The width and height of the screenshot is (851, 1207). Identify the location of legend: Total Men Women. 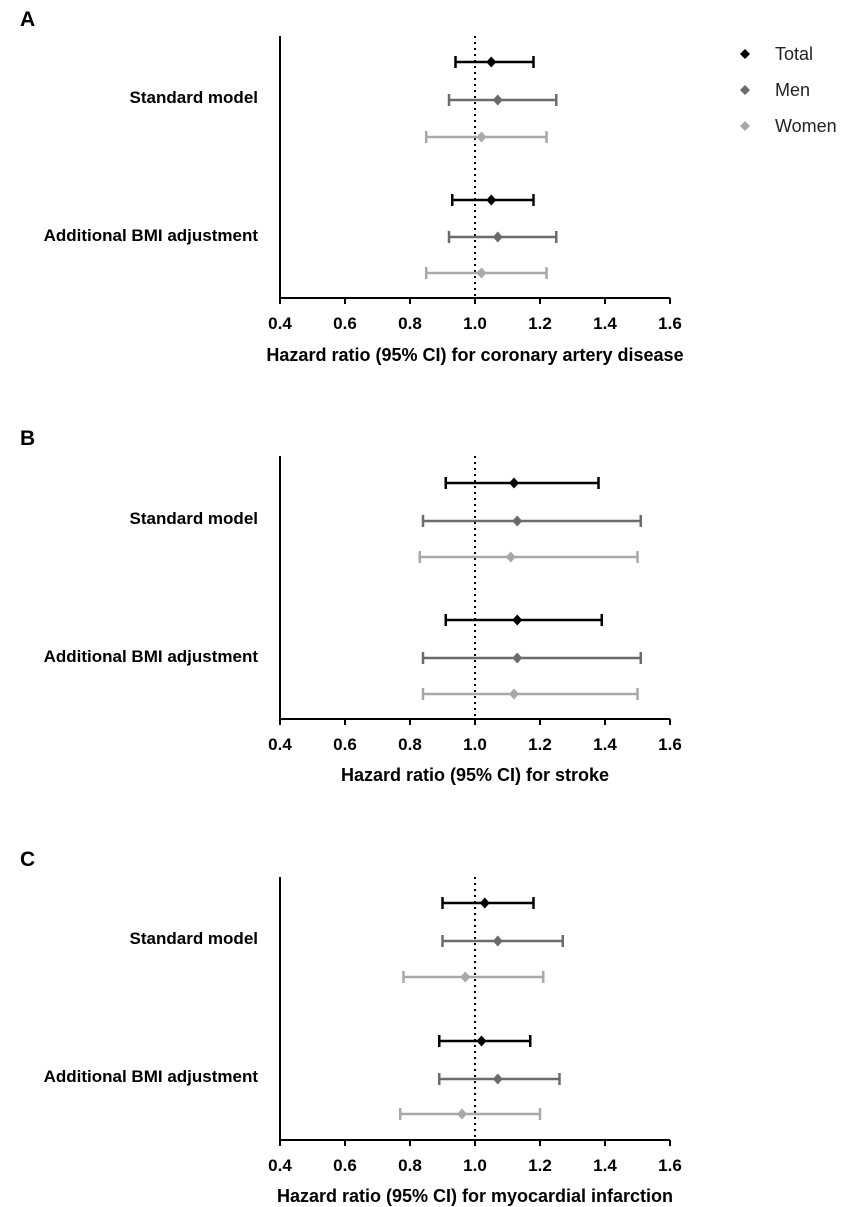
(788, 90).